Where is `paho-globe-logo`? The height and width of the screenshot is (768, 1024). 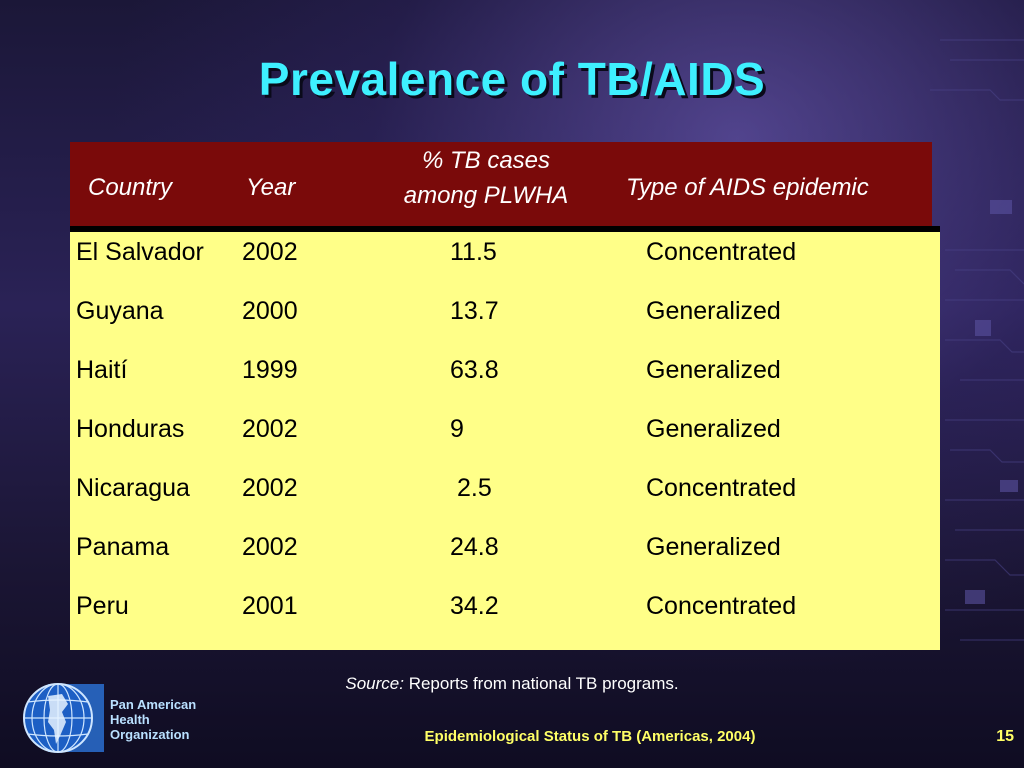
paho-globe-logo is located at coordinates (63, 718).